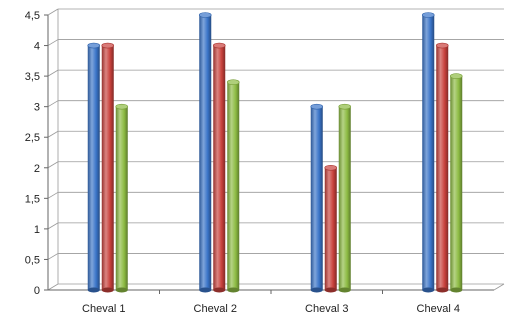 The image size is (516, 325). Describe the element at coordinates (37, 230) in the screenshot. I see `y-tick-label: 1` at that location.